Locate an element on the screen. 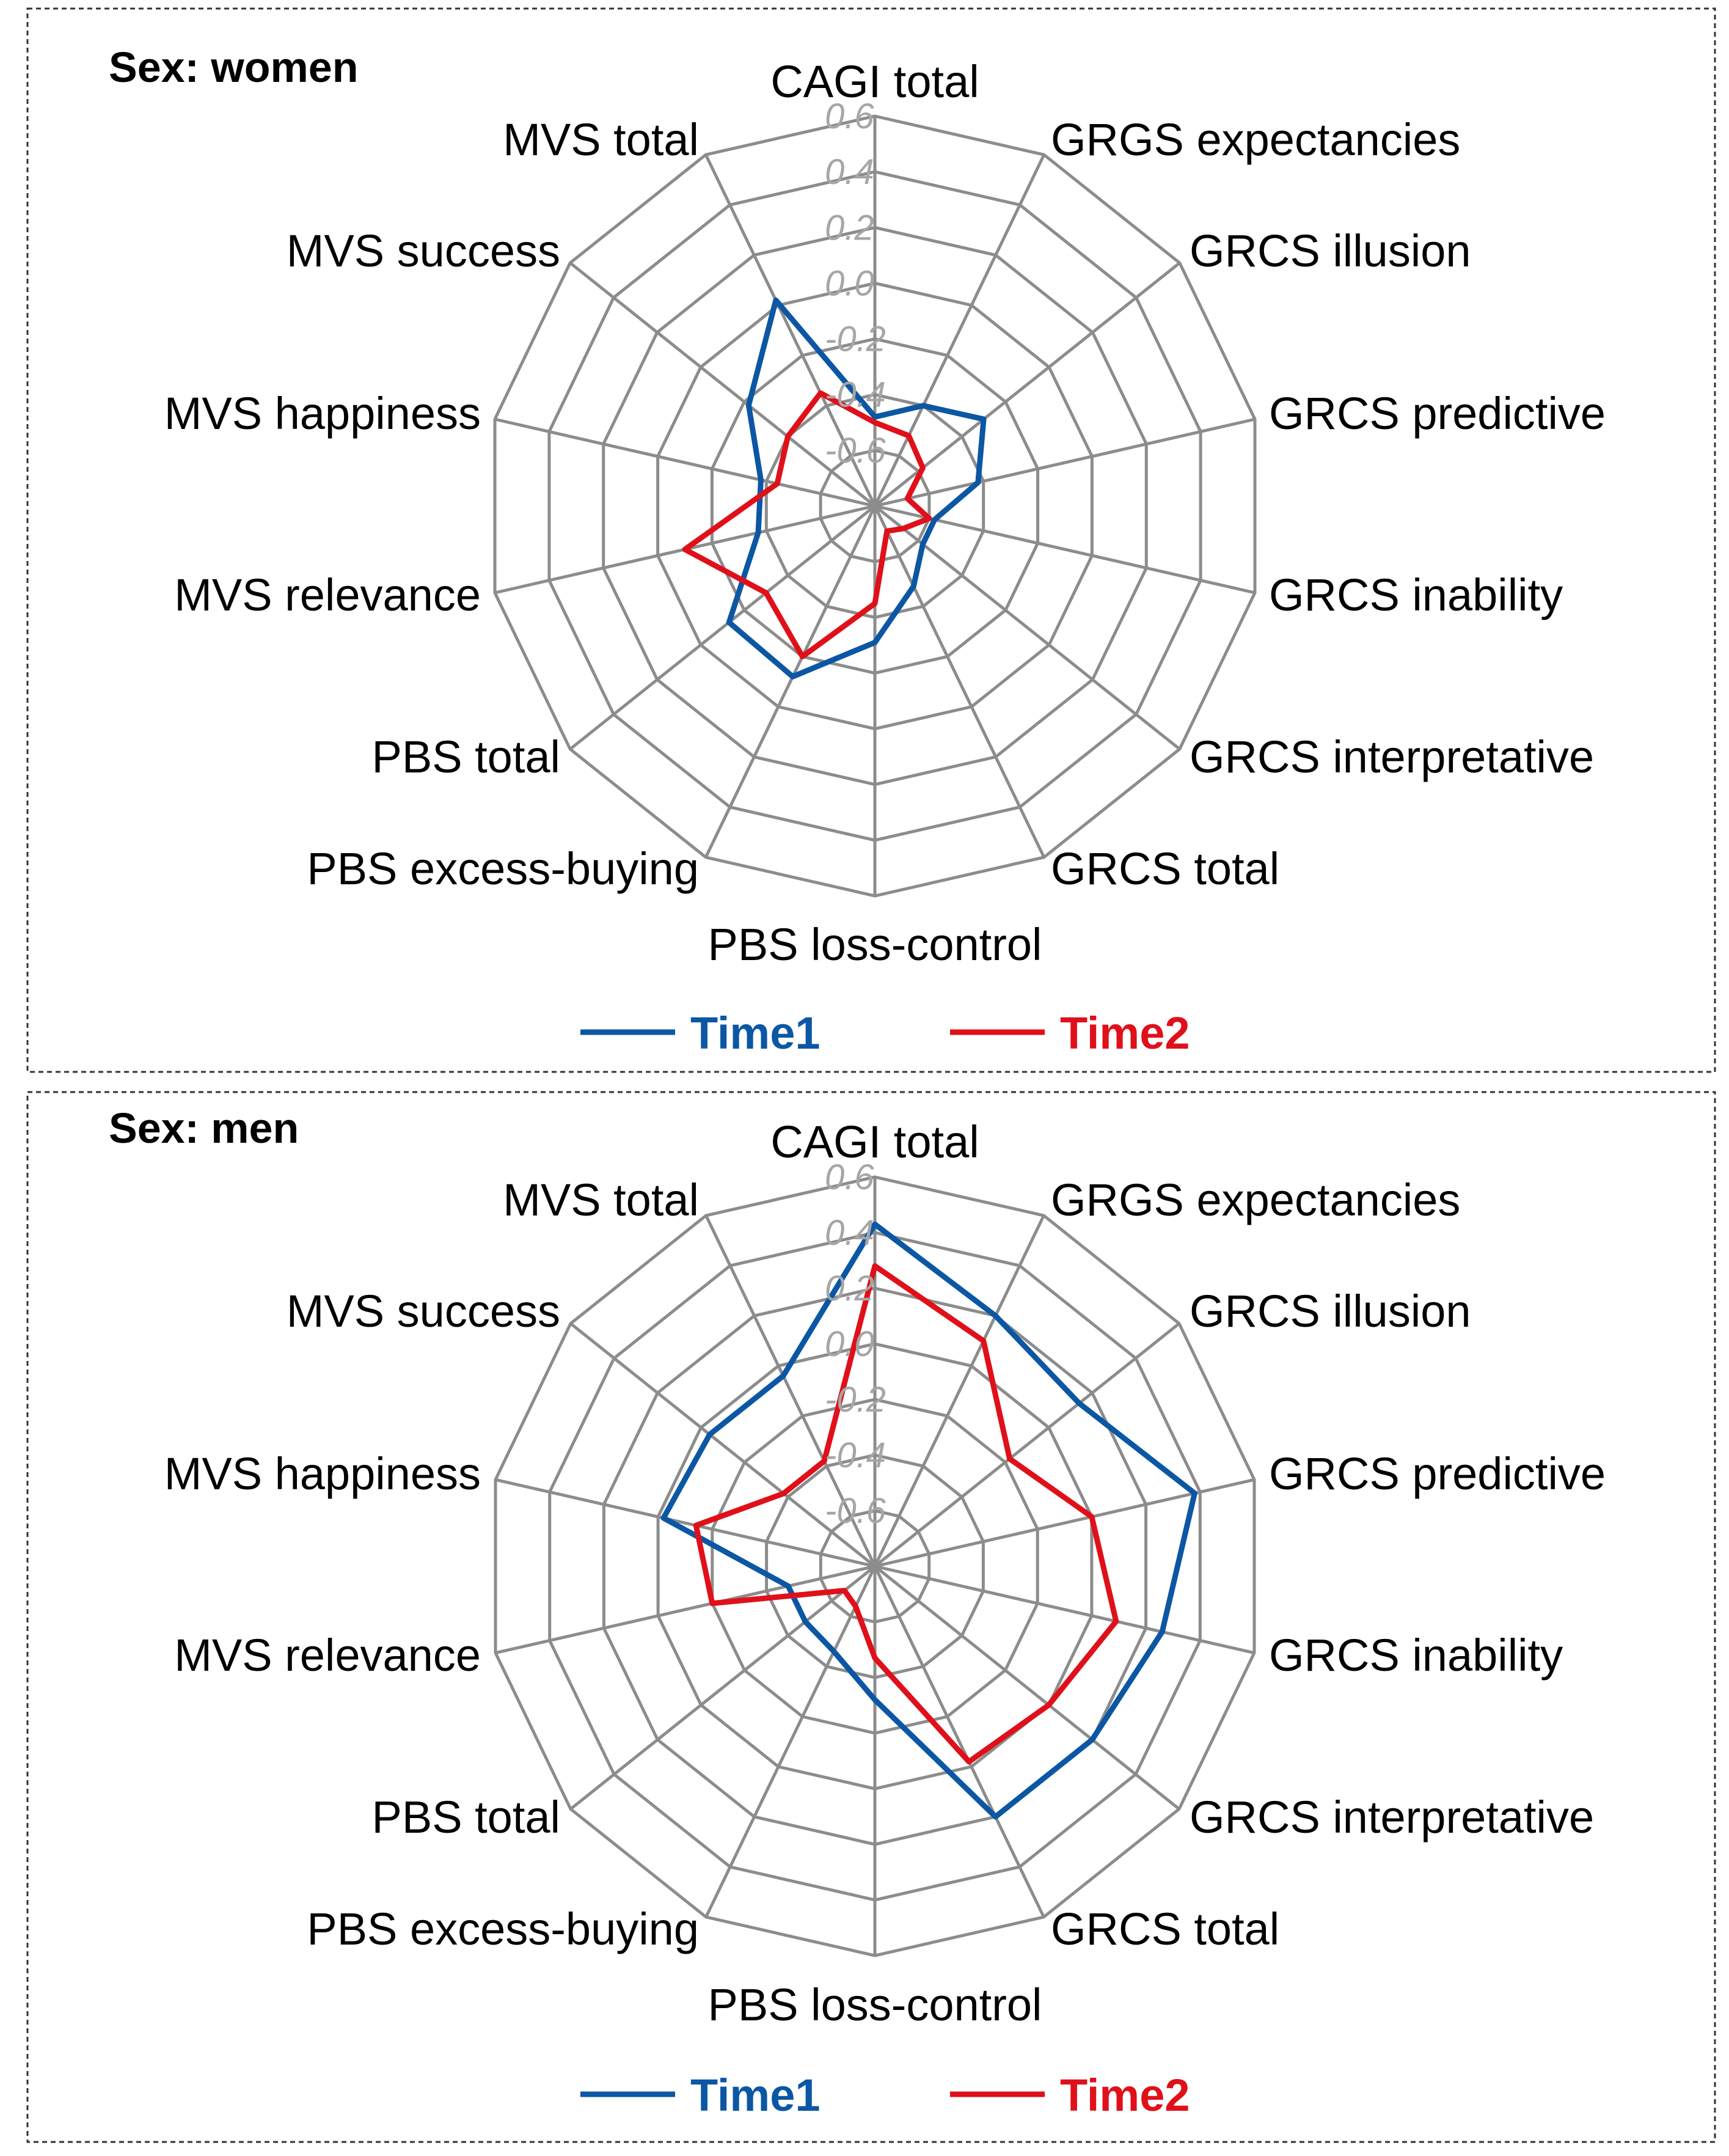 Image resolution: width=1729 pixels, height=2156 pixels. panel-title: Sex: women is located at coordinates (233, 67).